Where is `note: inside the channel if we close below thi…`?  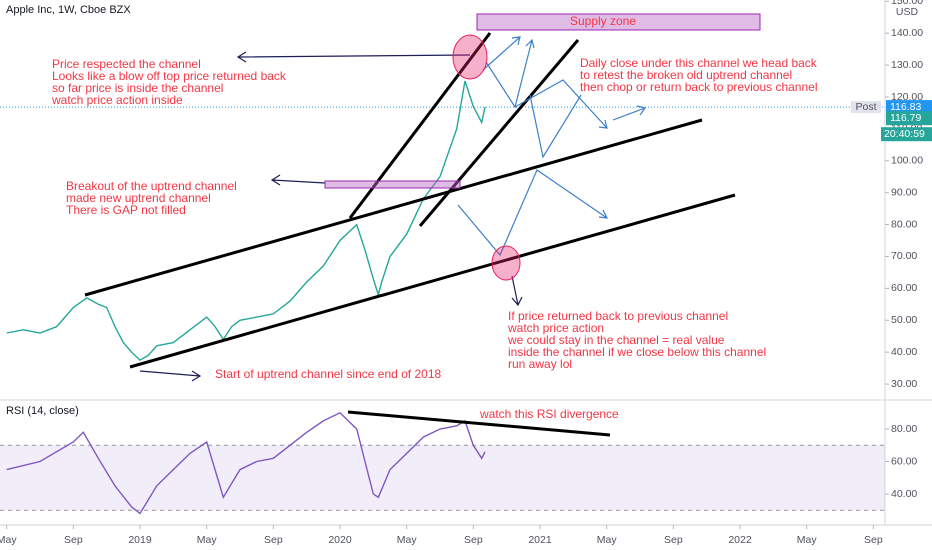 note: inside the channel if we close below thi… is located at coordinates (637, 352).